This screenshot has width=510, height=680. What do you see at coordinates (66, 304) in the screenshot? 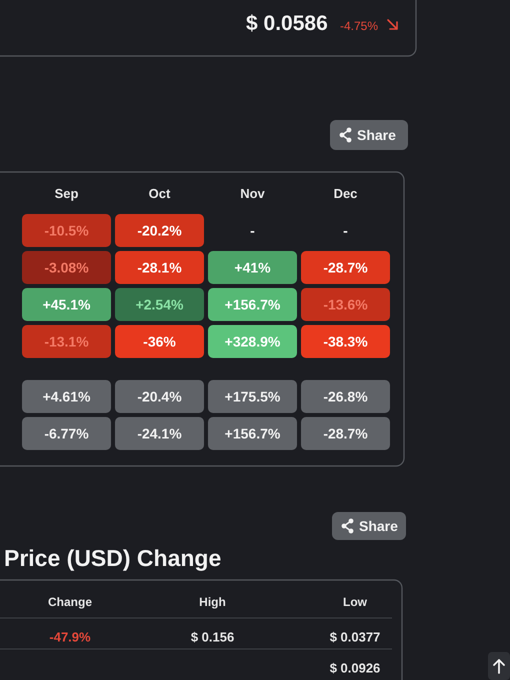
I see `data-label: +45.1%` at bounding box center [66, 304].